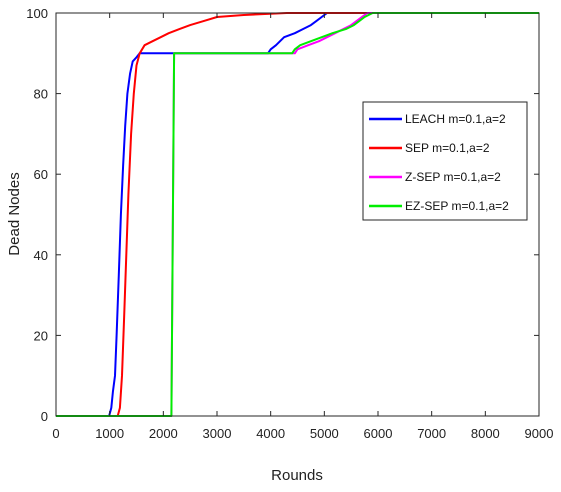 Image resolution: width=561 pixels, height=492 pixels. Describe the element at coordinates (539, 433) in the screenshot. I see `x-tick-label: 9000` at that location.